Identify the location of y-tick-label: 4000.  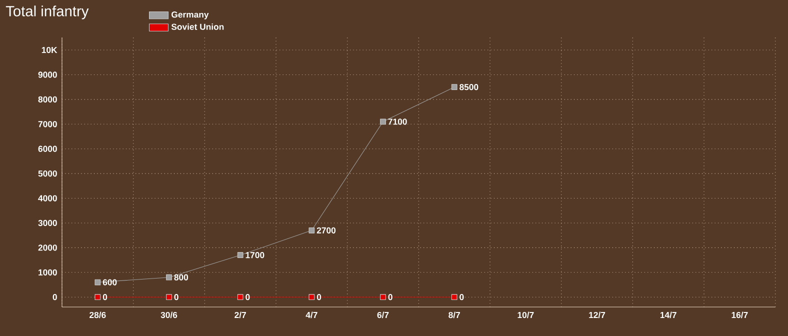
(47, 198).